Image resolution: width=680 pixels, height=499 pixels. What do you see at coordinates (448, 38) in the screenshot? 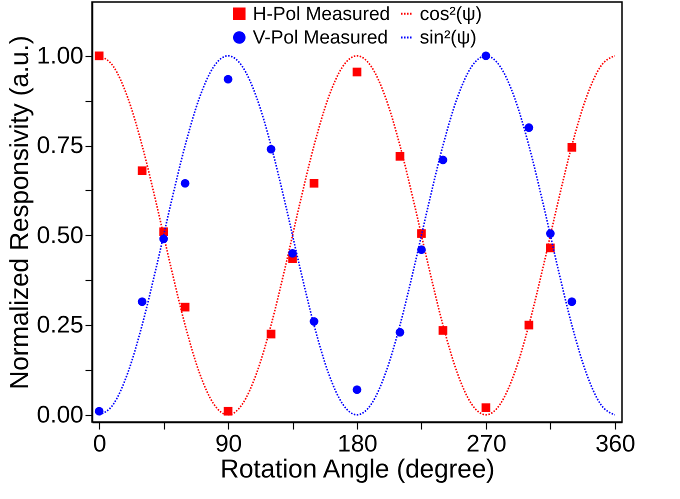
I see `legend-label: sin²(ψ)` at bounding box center [448, 38].